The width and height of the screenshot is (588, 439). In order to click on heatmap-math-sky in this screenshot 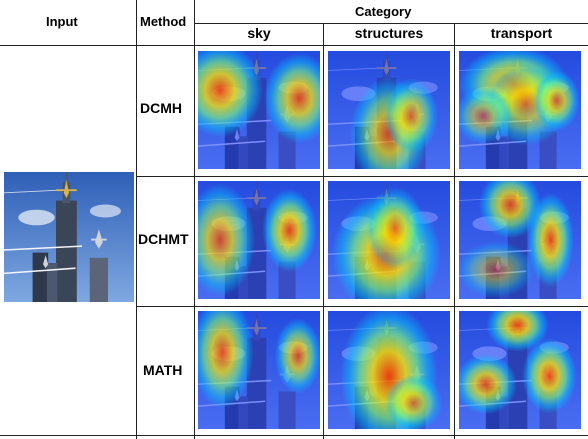, I will do `click(259, 370)`.